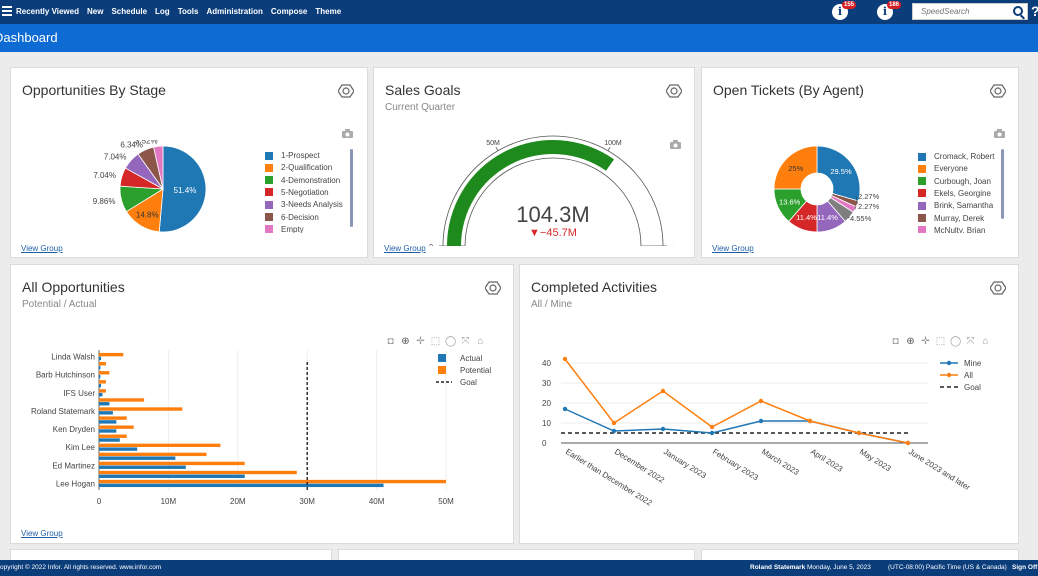  What do you see at coordinates (162, 11) in the screenshot?
I see `menu-item-log: Log` at bounding box center [162, 11].